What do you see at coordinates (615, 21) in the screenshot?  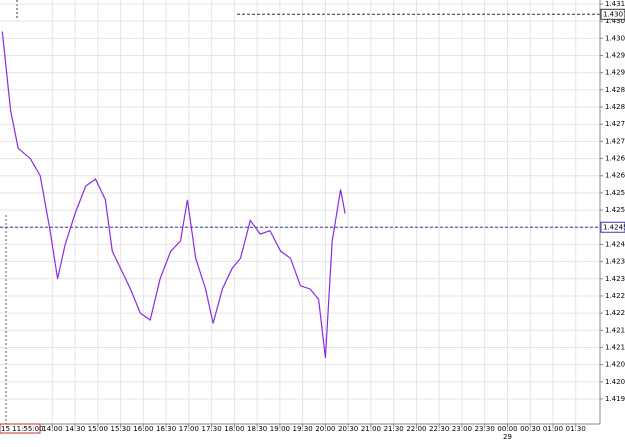 I see `y-tick-label: 1.4305` at bounding box center [615, 21].